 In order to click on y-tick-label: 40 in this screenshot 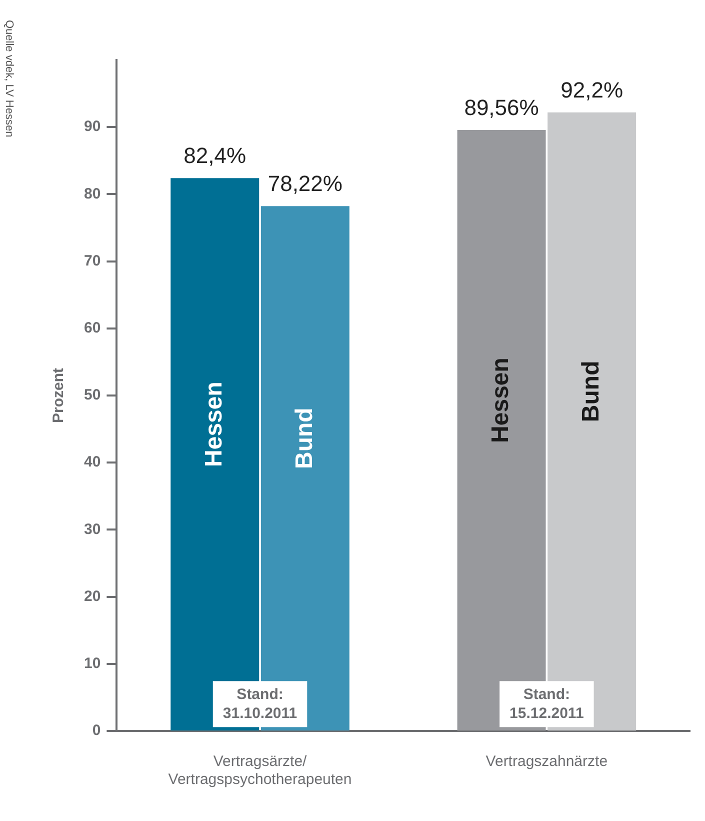, I will do `click(92, 462)`.